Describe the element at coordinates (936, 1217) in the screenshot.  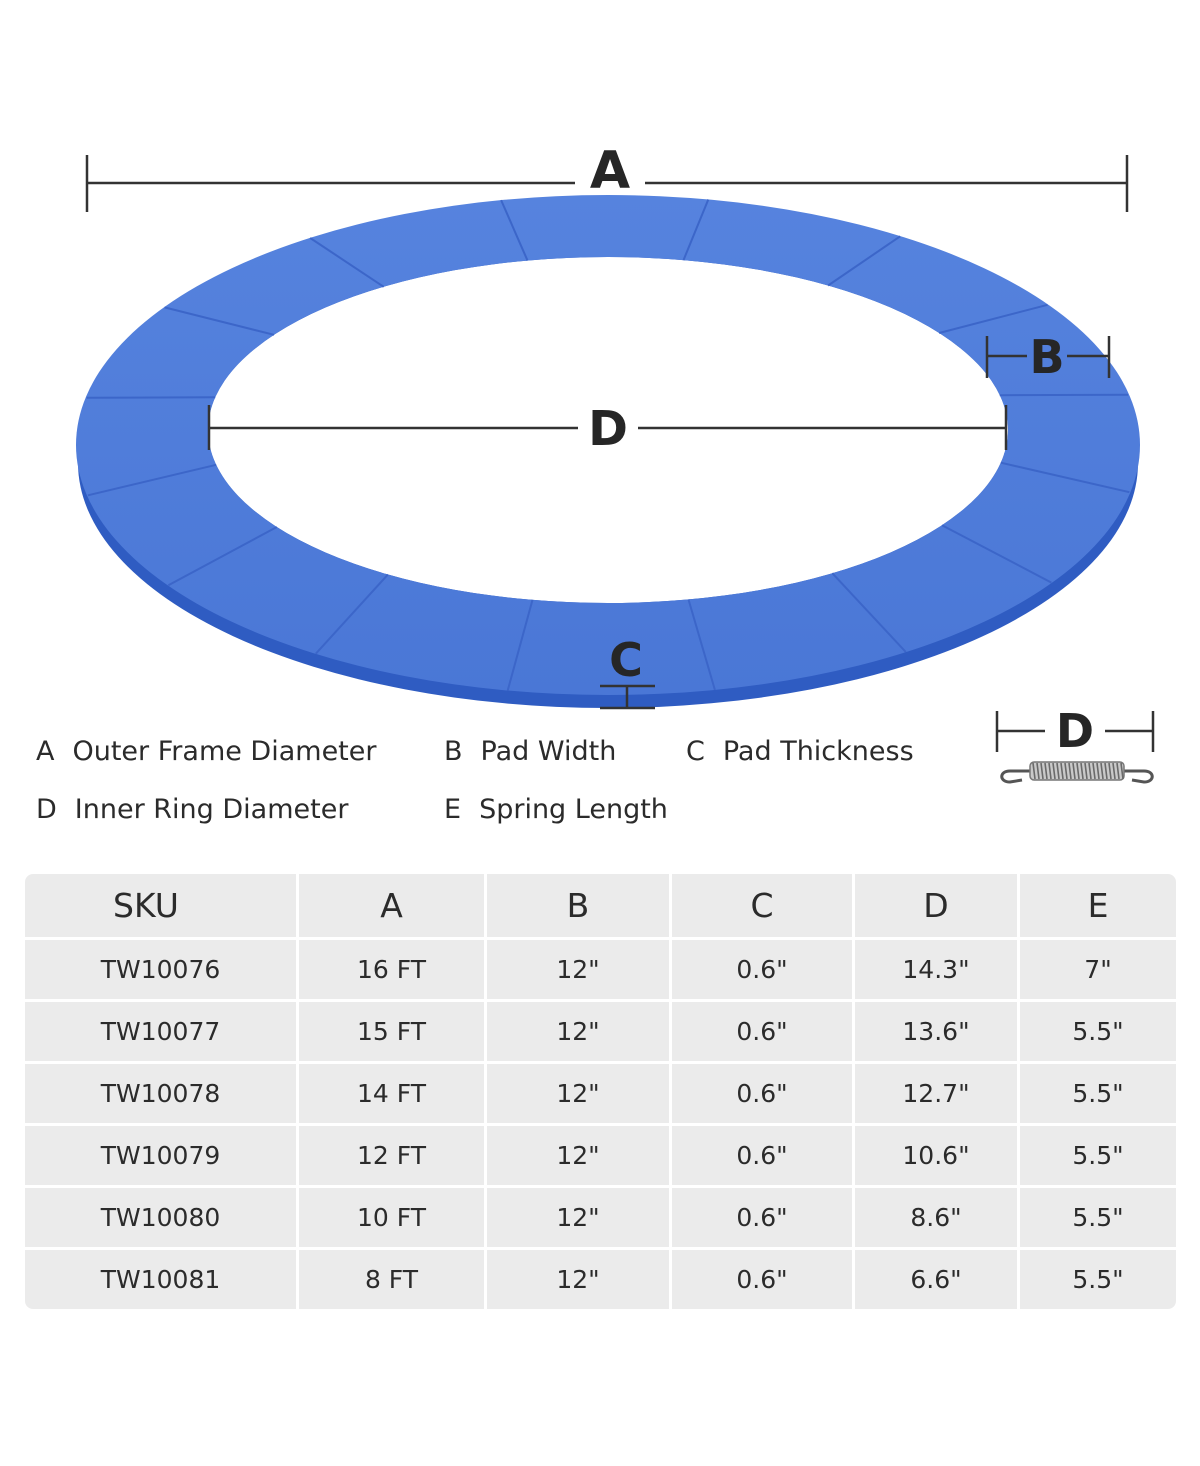
I see `cell-d: 8.6"` at that location.